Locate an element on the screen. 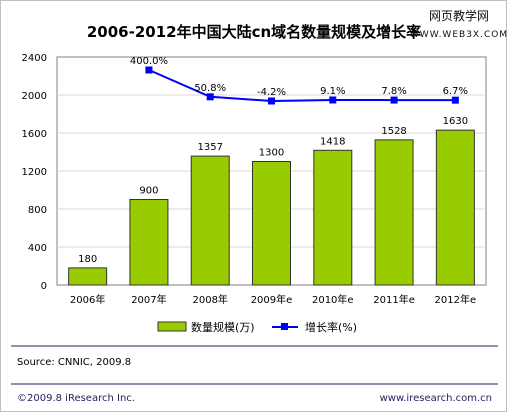 The width and height of the screenshot is (507, 417). bar-value-label: 900 is located at coordinates (148, 191).